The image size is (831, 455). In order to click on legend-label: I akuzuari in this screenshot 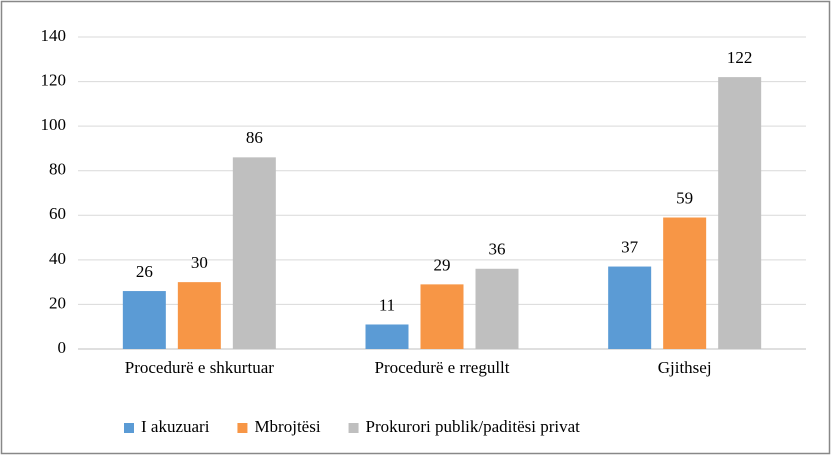, I will do `click(175, 426)`.